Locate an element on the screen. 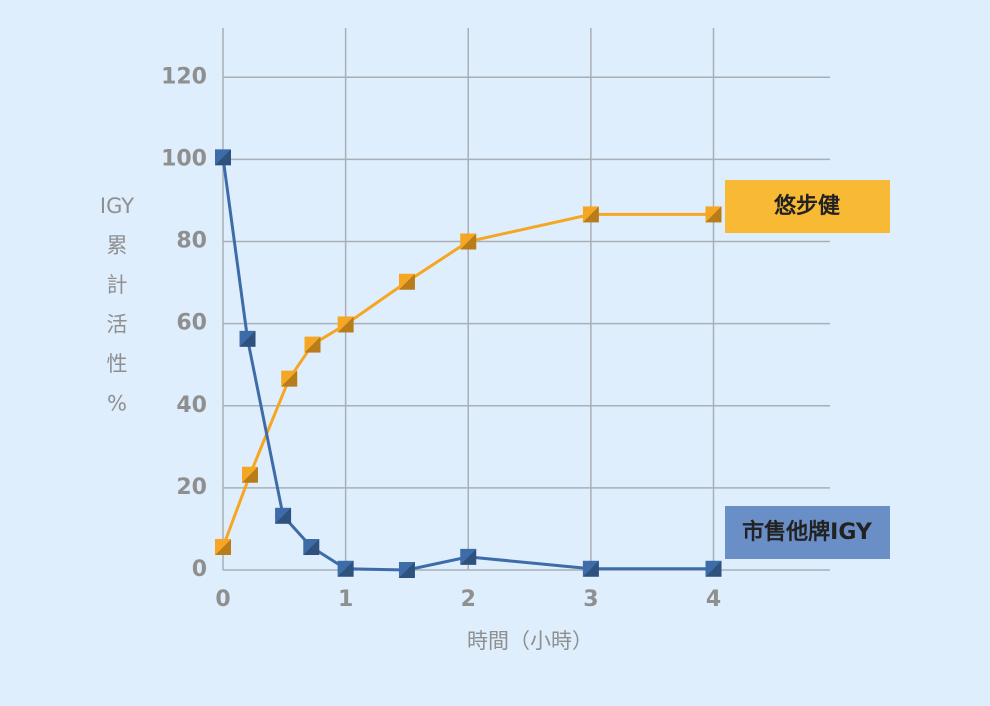 Image resolution: width=990 pixels, height=706 pixels. y-tick-label: 120 is located at coordinates (184, 76).